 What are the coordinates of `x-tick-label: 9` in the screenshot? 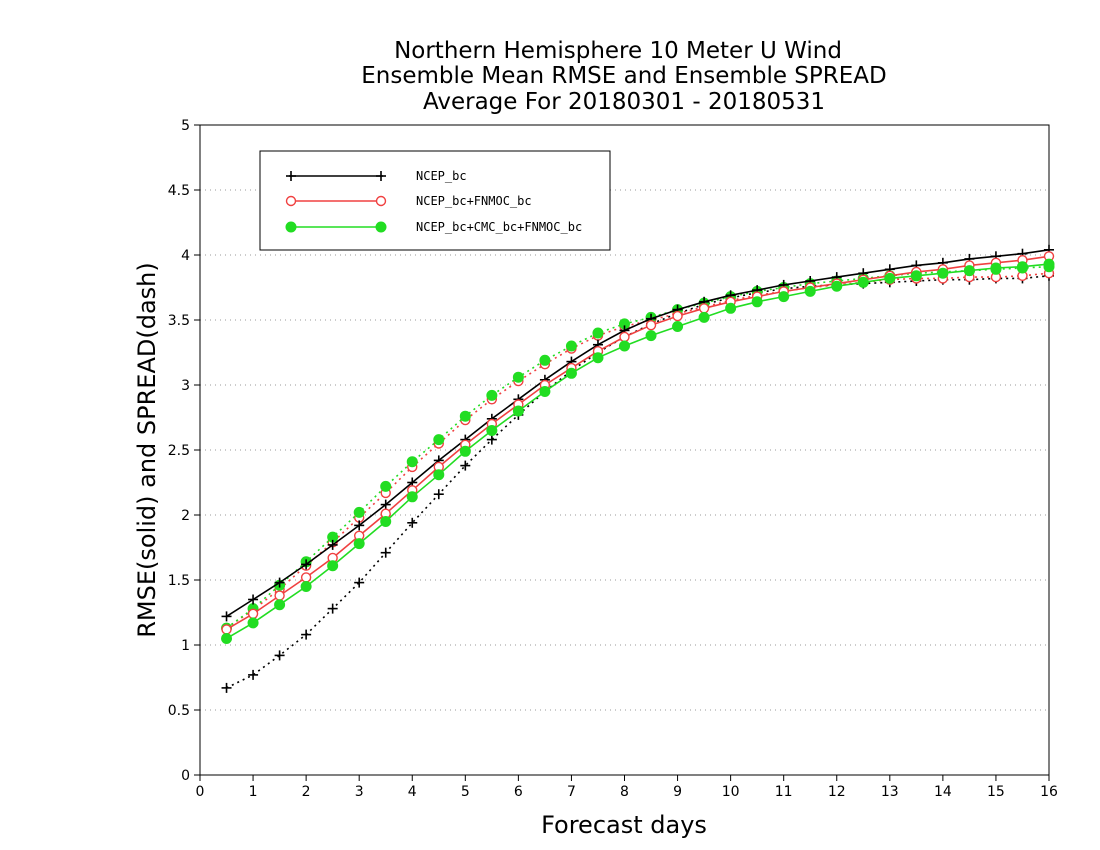 It's located at (677, 792).